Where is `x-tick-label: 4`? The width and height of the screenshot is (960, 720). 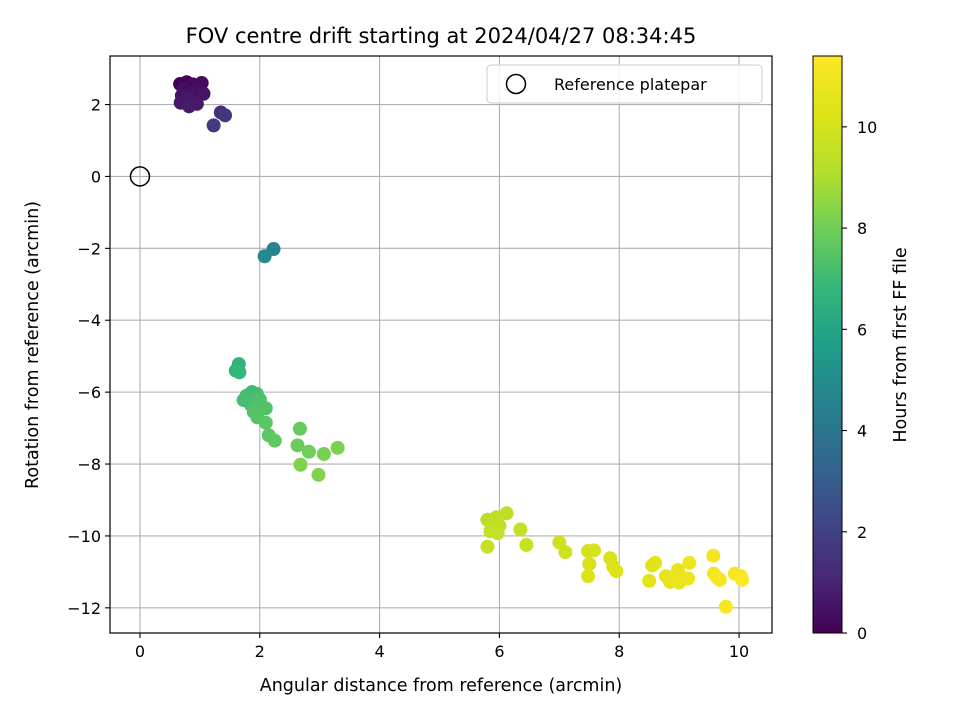 x-tick-label: 4 is located at coordinates (379, 651).